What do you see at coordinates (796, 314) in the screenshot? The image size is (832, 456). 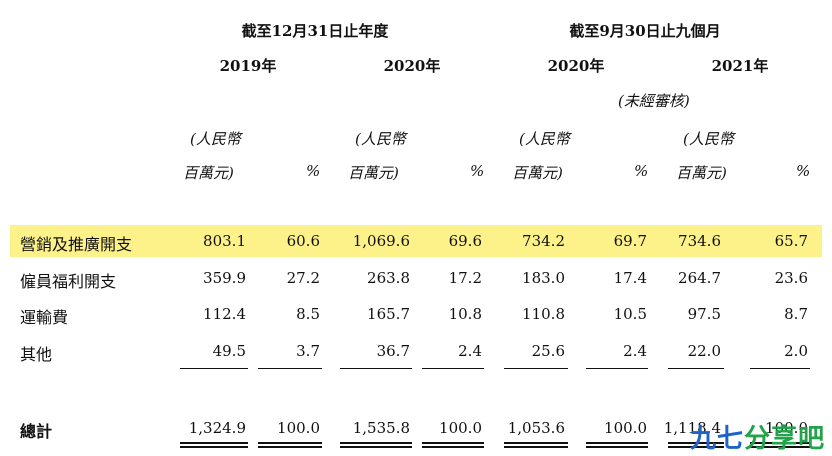 I see `cell: 8.7` at bounding box center [796, 314].